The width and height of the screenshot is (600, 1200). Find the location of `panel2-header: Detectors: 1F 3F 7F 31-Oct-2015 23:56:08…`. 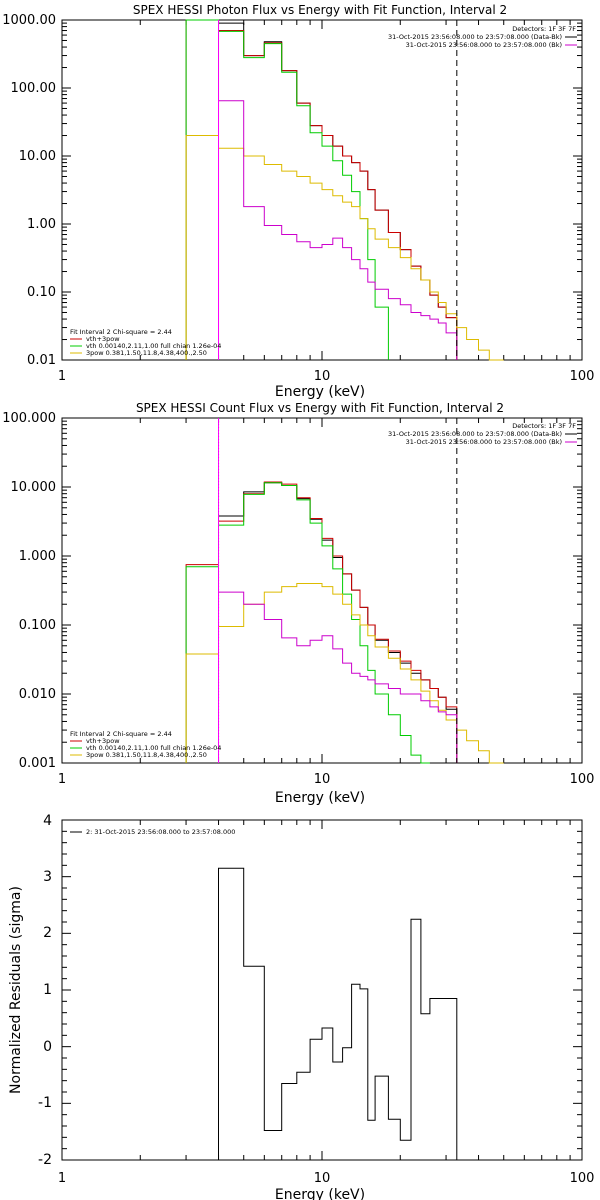

panel2-header: Detectors: 1F 3F 7F 31-Oct-2015 23:56:08… is located at coordinates (482, 434).